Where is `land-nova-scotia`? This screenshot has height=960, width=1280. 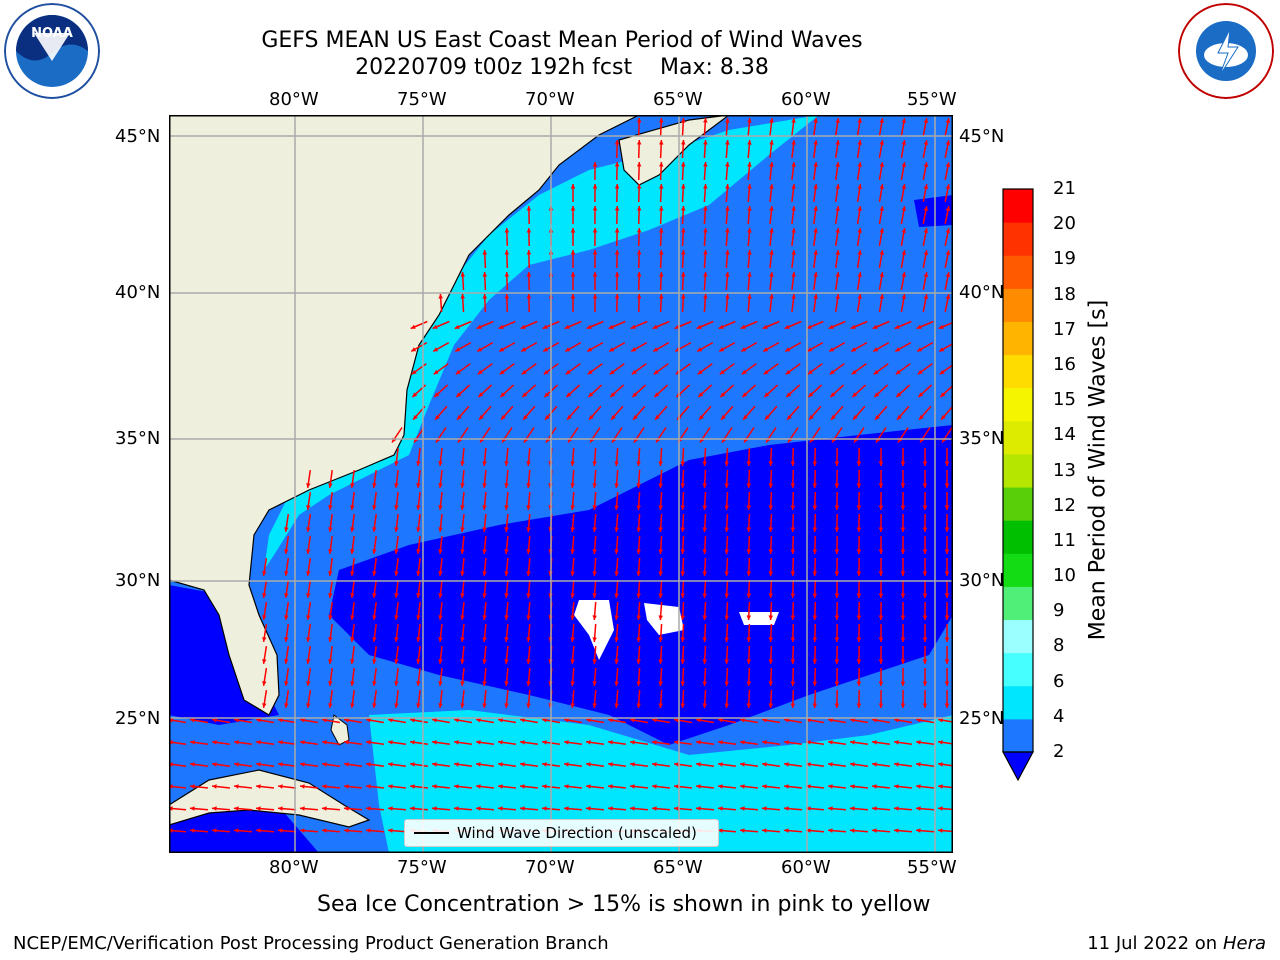
land-nova-scotia is located at coordinates (674, 150).